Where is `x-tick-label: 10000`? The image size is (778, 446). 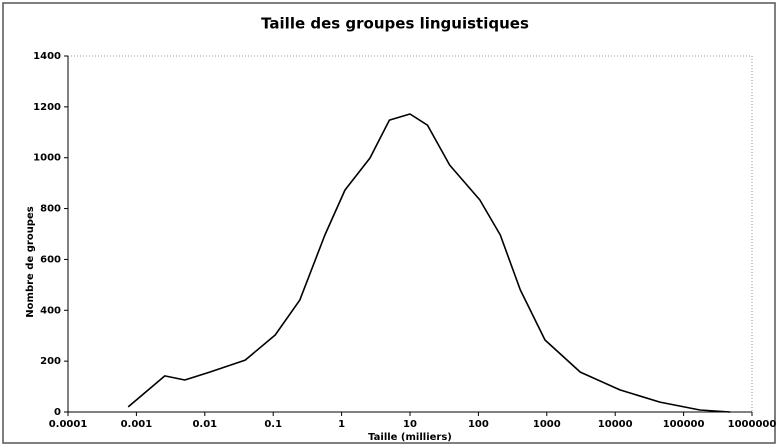
x-tick-label: 10000 is located at coordinates (615, 424).